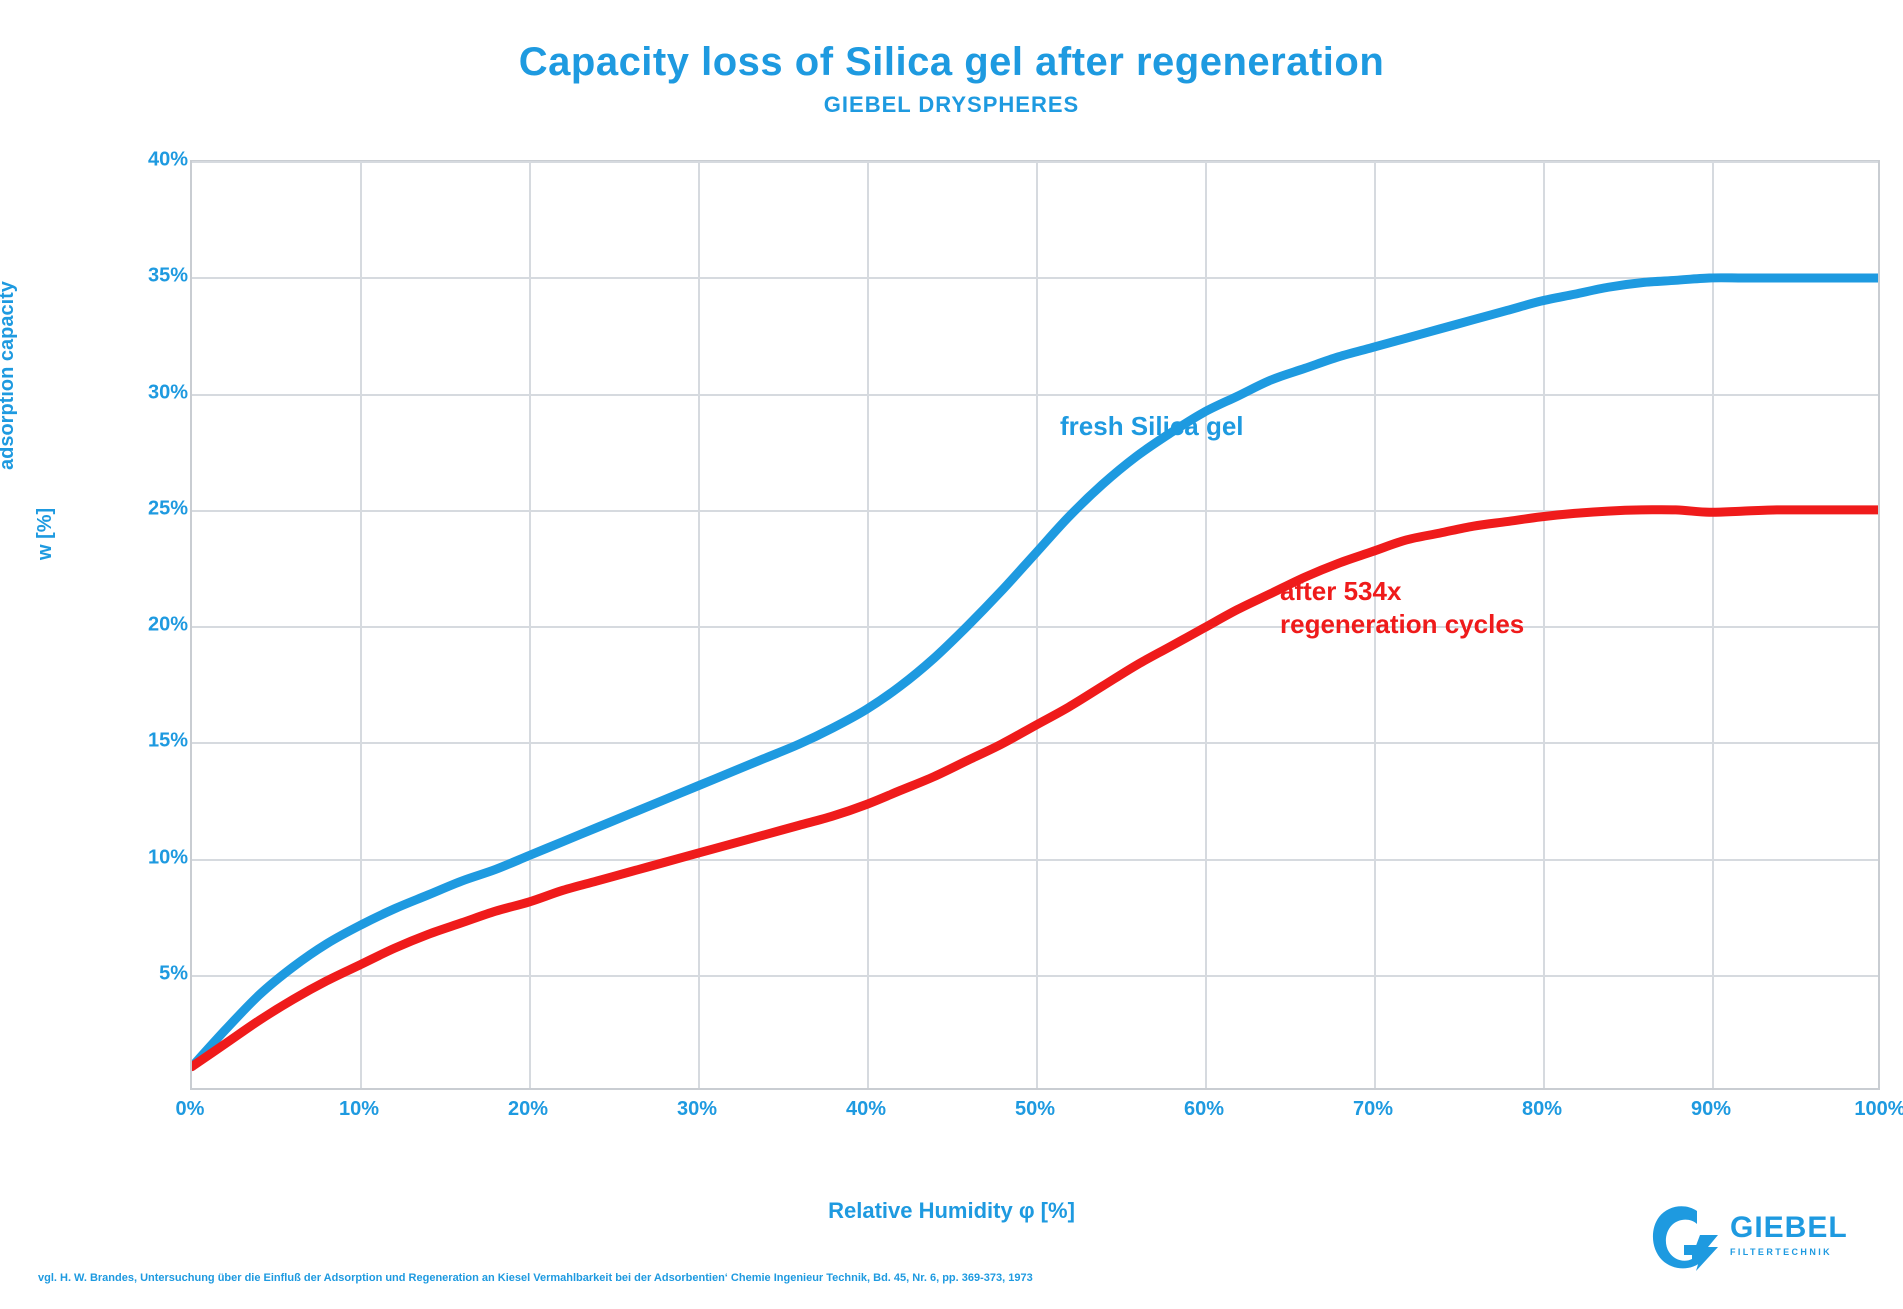 This screenshot has height=1309, width=1903. I want to click on y-axis-tick-label: 20%, so click(167, 624).